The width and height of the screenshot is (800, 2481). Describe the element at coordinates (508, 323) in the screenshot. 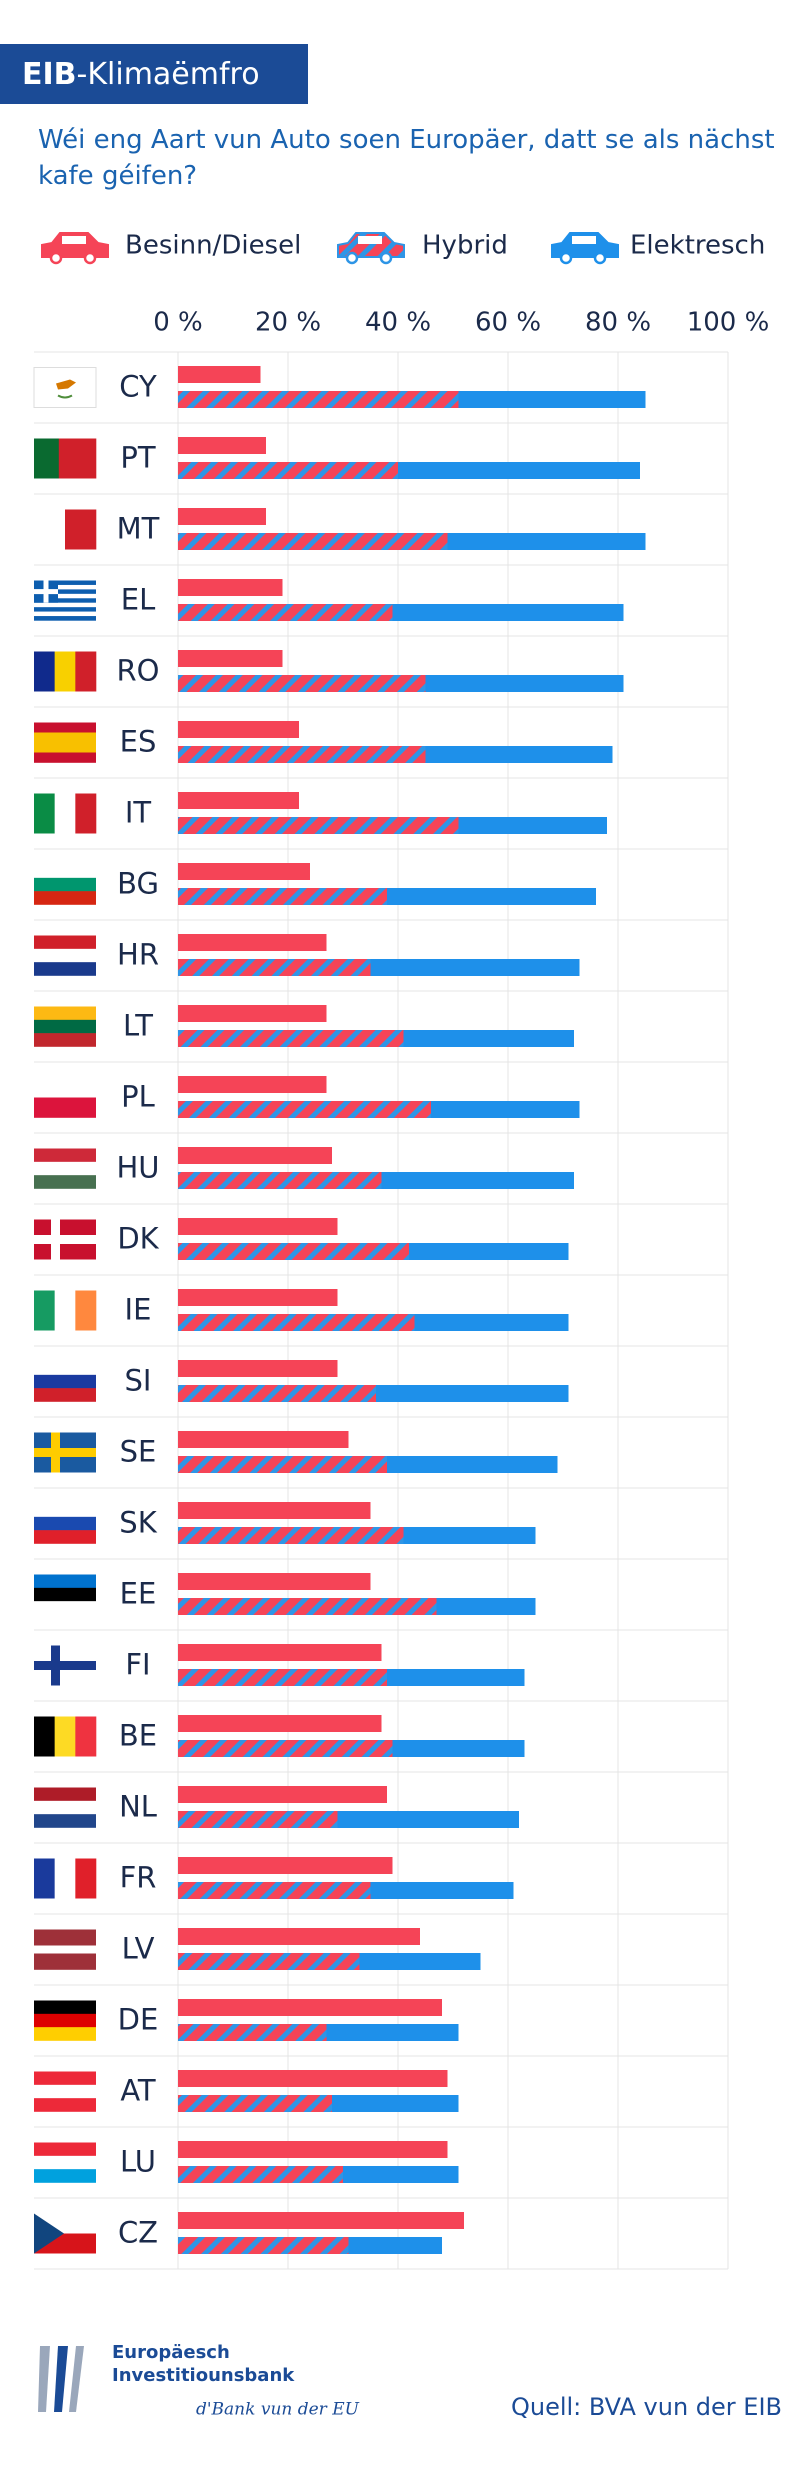

I see `x-tick-label: 60 %` at that location.